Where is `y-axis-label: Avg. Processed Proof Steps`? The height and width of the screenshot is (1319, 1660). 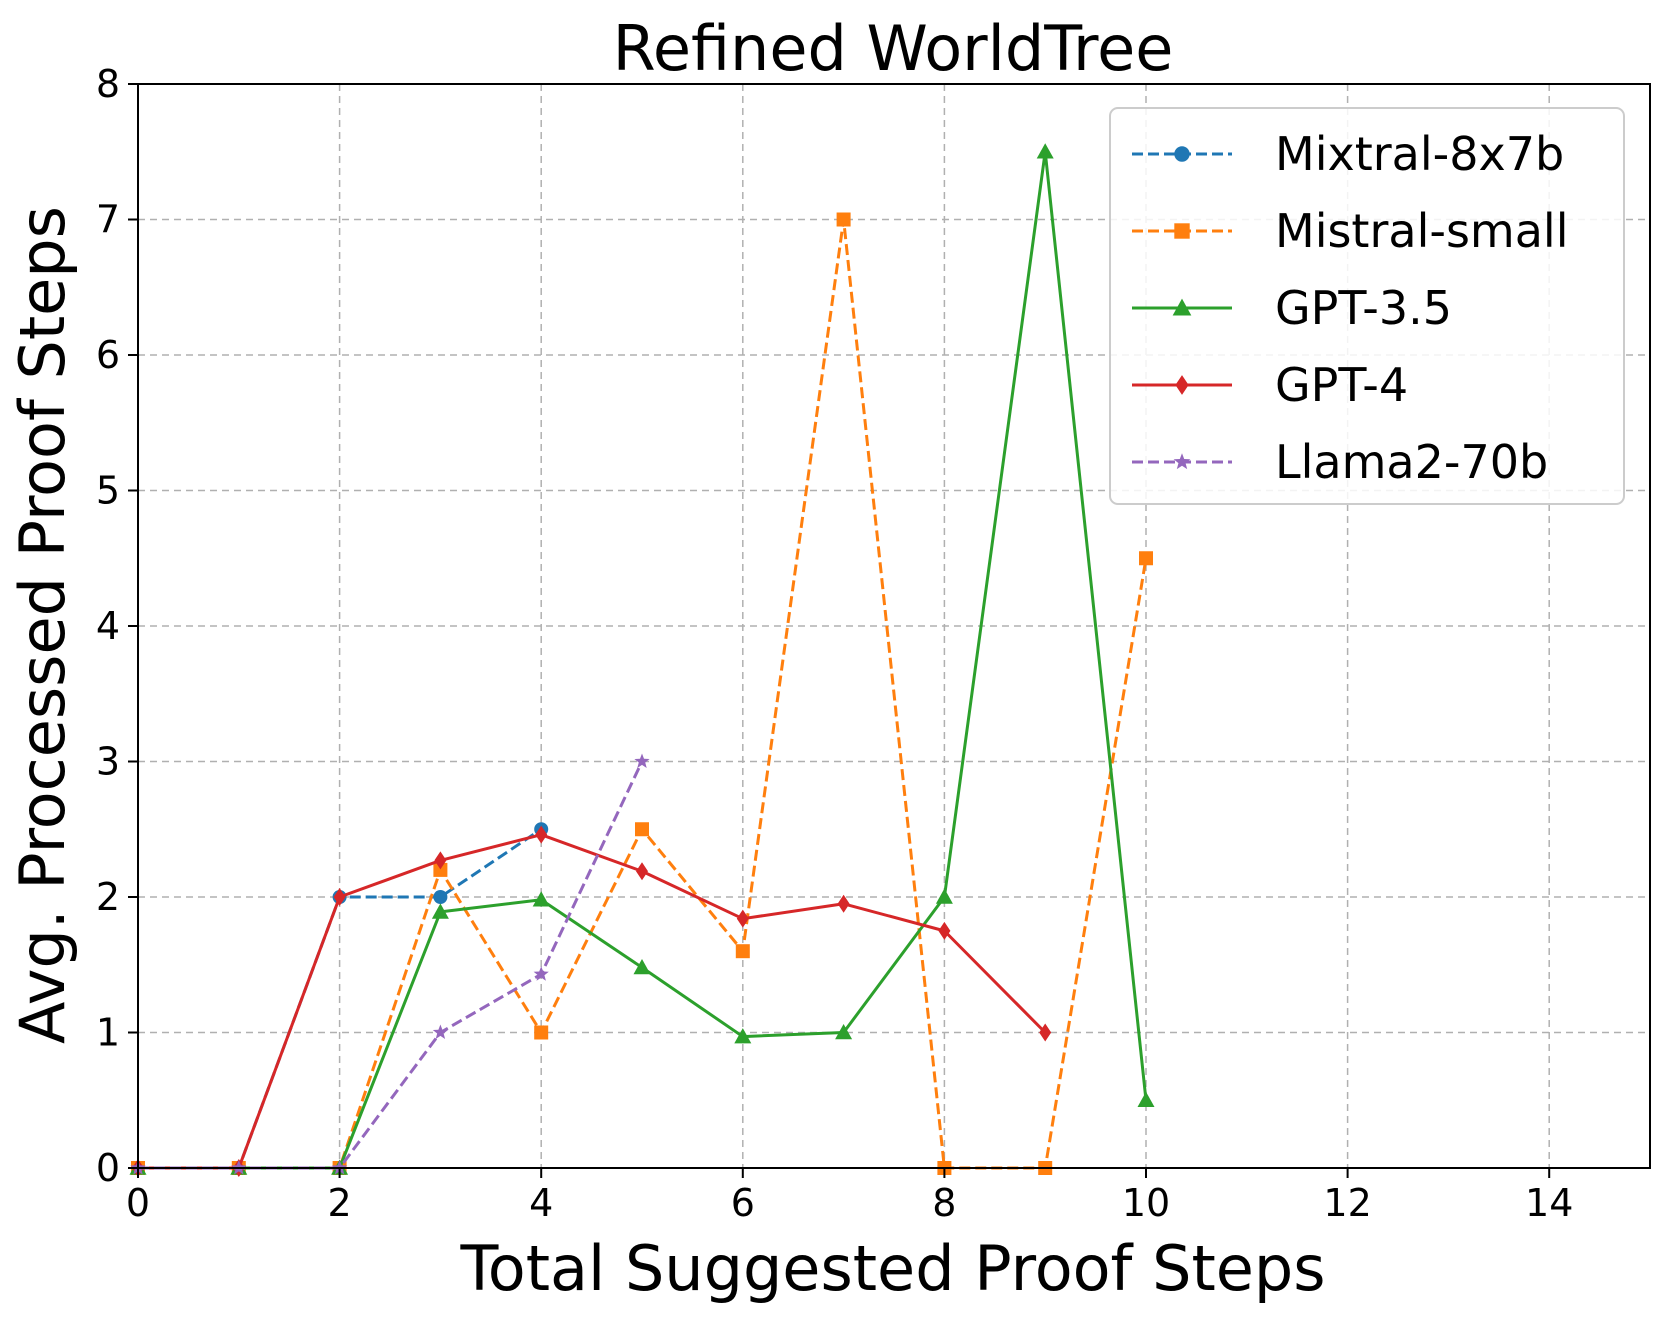 y-axis-label: Avg. Processed Proof Steps is located at coordinates (42, 625).